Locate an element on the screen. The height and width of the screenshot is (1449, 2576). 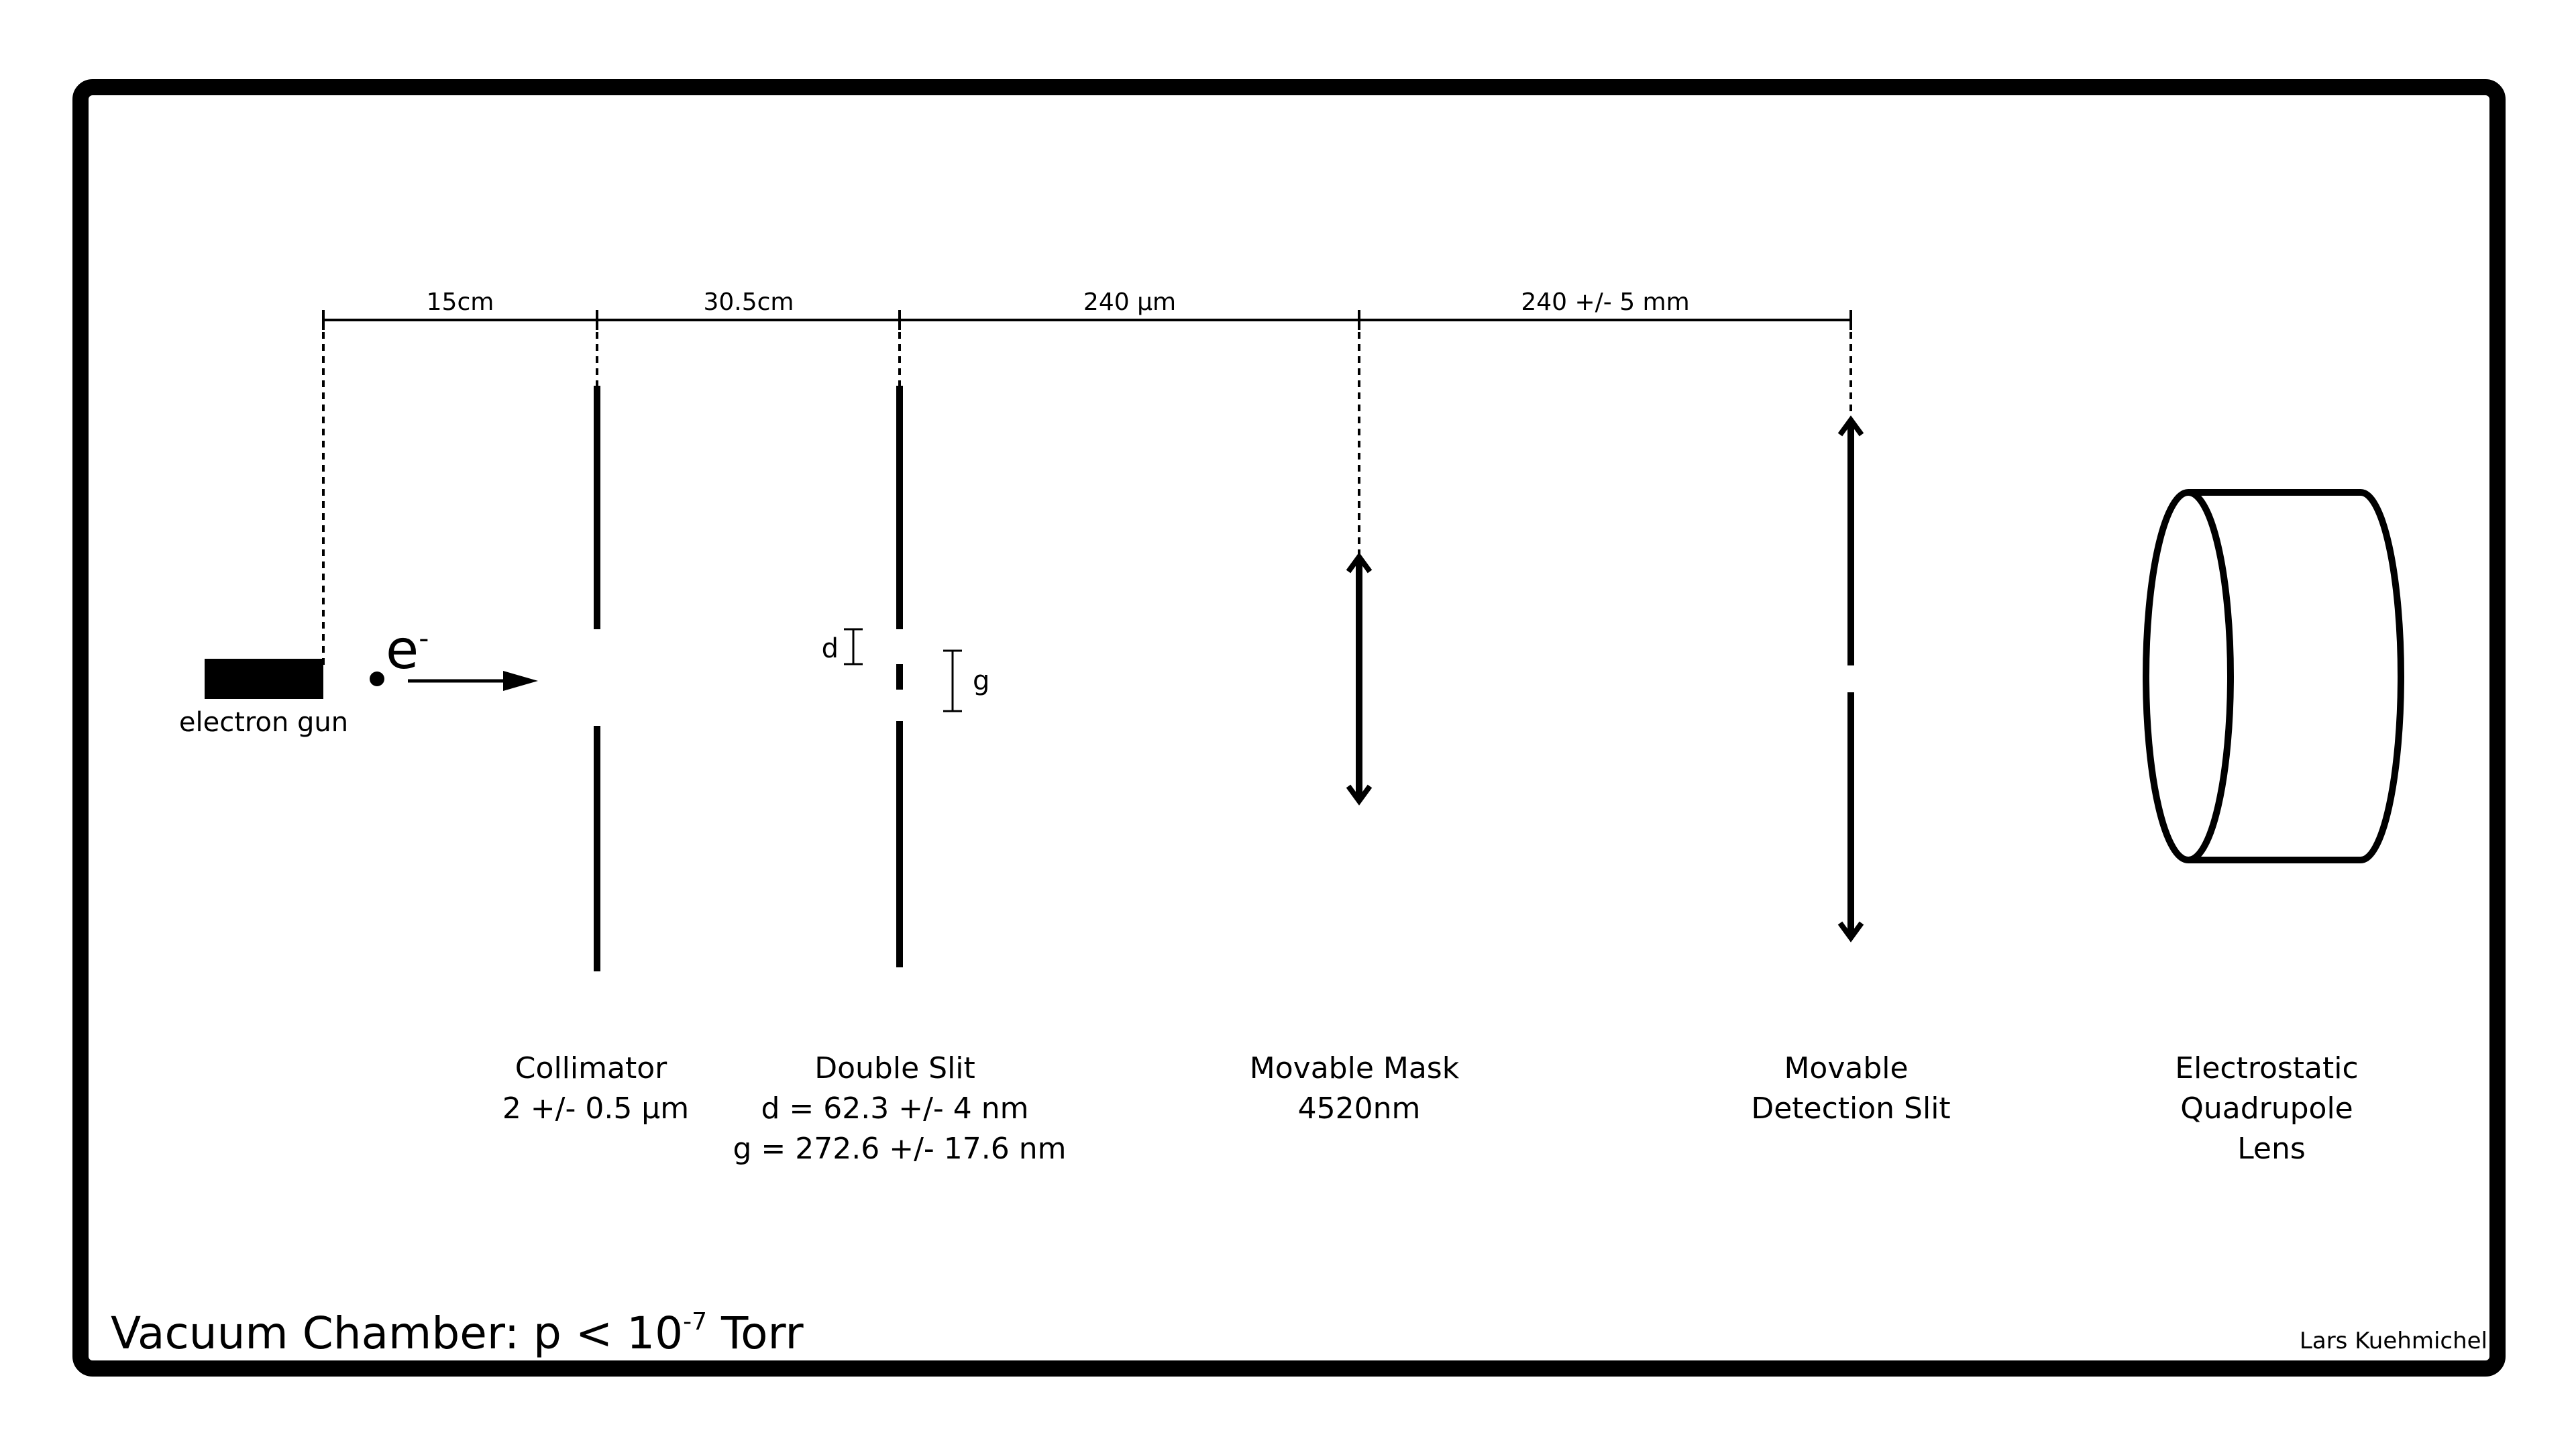
movable-mask-label: Movable Mask 4520nm is located at coordinates (1359, 1088).